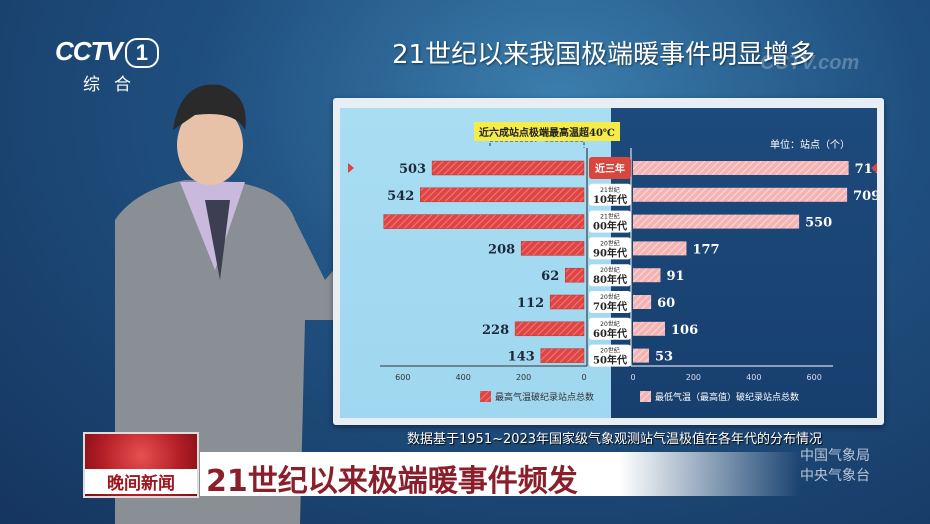 The height and width of the screenshot is (524, 930). Describe the element at coordinates (818, 223) in the screenshot. I see `right-value-label: 550` at that location.